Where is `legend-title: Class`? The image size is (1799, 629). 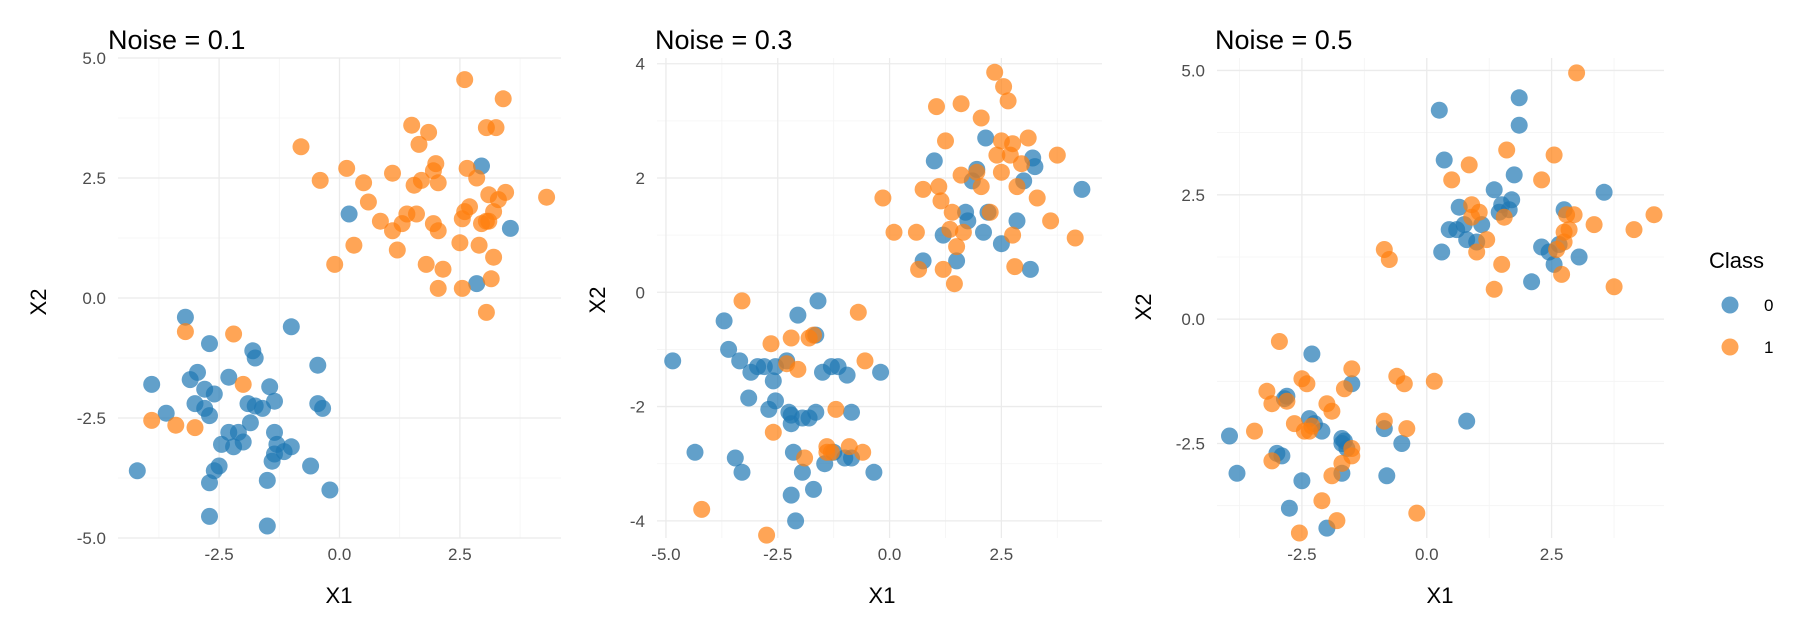 legend-title: Class is located at coordinates (1736, 260).